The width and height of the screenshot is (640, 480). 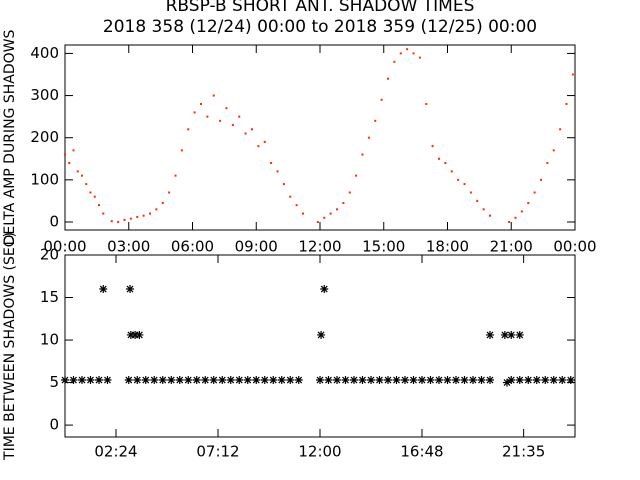 What do you see at coordinates (44, 179) in the screenshot?
I see `y-tick-label: 100` at bounding box center [44, 179].